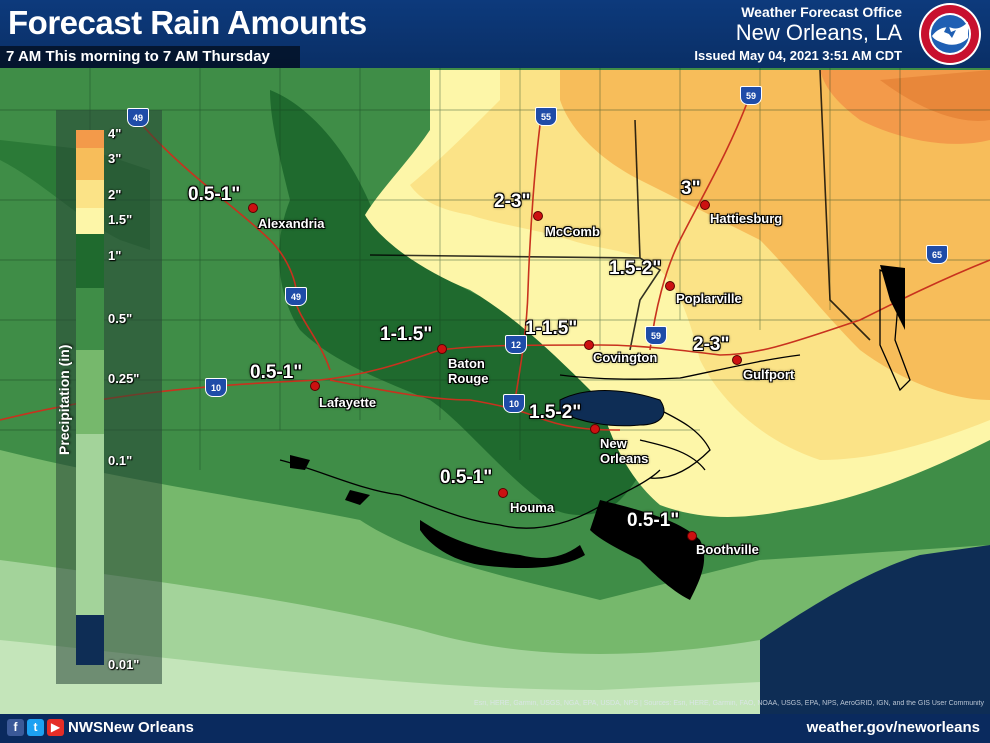  What do you see at coordinates (120, 219) in the screenshot?
I see `legend-tick-1-5: 1.5"` at bounding box center [120, 219].